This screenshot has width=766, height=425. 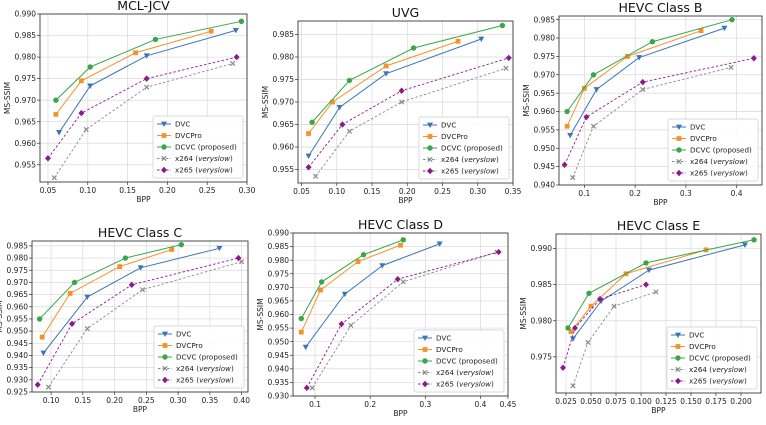 What do you see at coordinates (279, 233) in the screenshot?
I see `y-tick-label: 0.990` at bounding box center [279, 233].